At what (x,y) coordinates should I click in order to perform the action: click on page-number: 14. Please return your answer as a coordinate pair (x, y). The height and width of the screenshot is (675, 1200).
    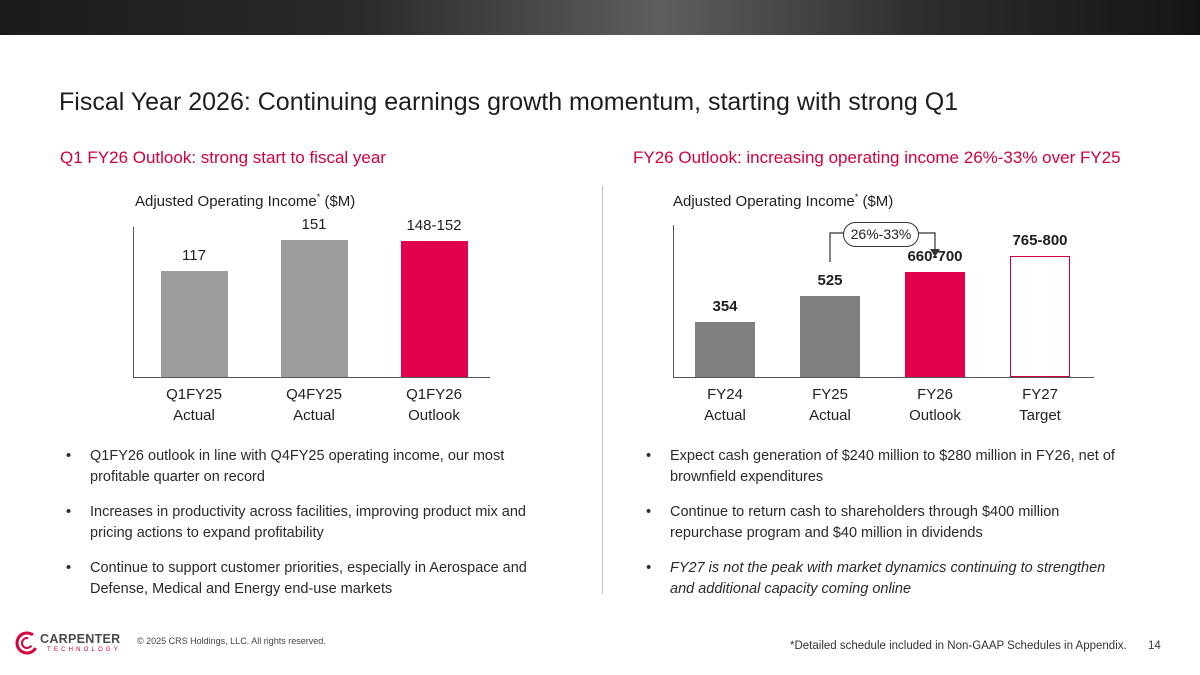
    Looking at the image, I should click on (1154, 646).